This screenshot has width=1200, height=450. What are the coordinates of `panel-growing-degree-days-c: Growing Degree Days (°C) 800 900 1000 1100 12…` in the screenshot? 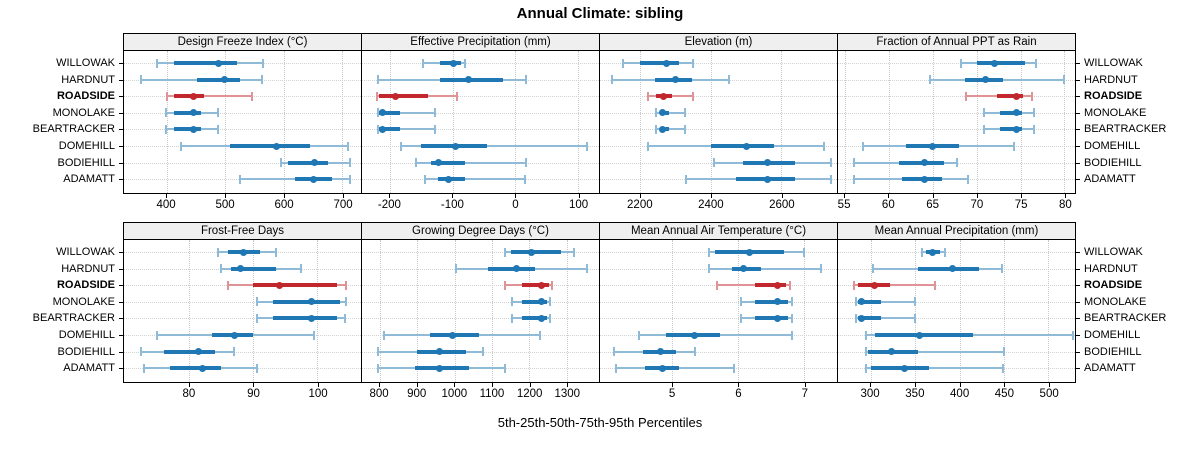 It's located at (480, 313).